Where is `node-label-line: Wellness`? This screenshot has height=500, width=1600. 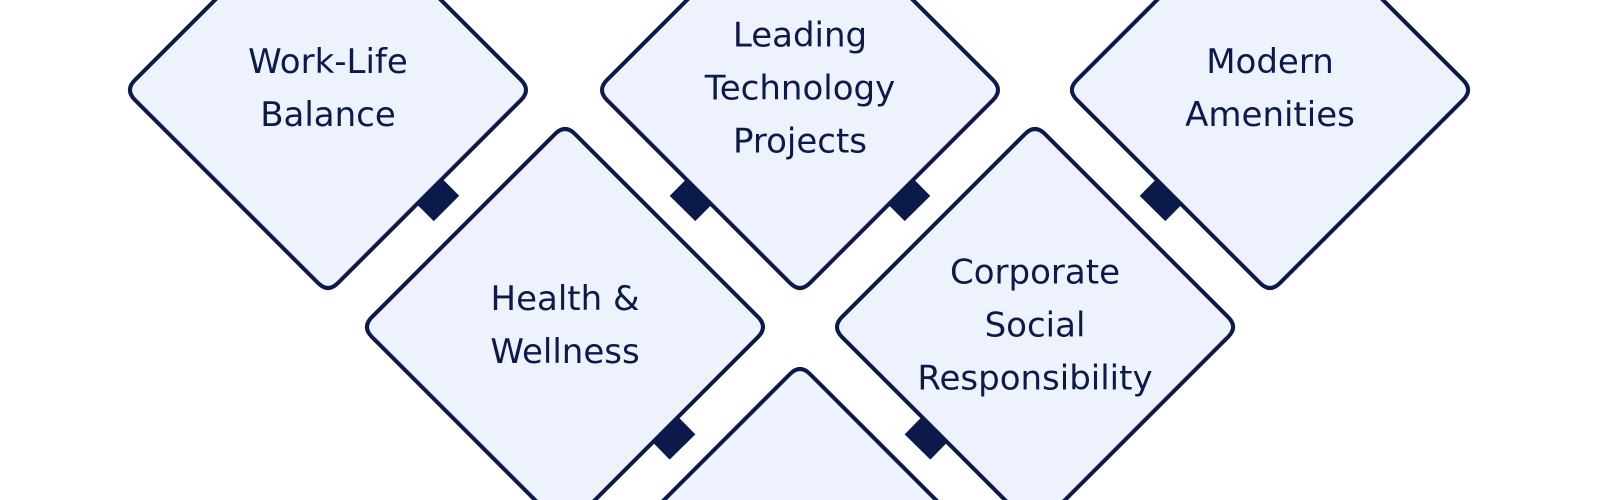 node-label-line: Wellness is located at coordinates (564, 352).